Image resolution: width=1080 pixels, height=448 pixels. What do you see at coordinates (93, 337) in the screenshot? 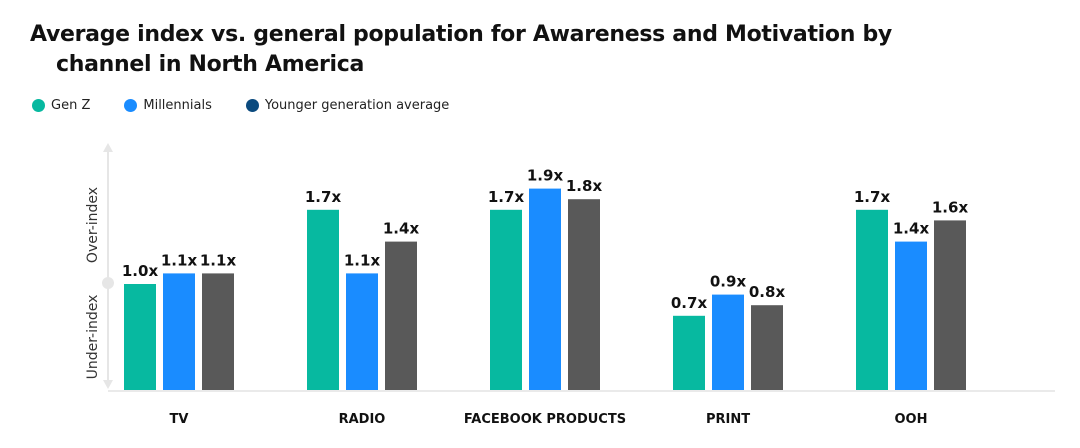
I see `y-label-under-index: Under-index` at bounding box center [93, 337].